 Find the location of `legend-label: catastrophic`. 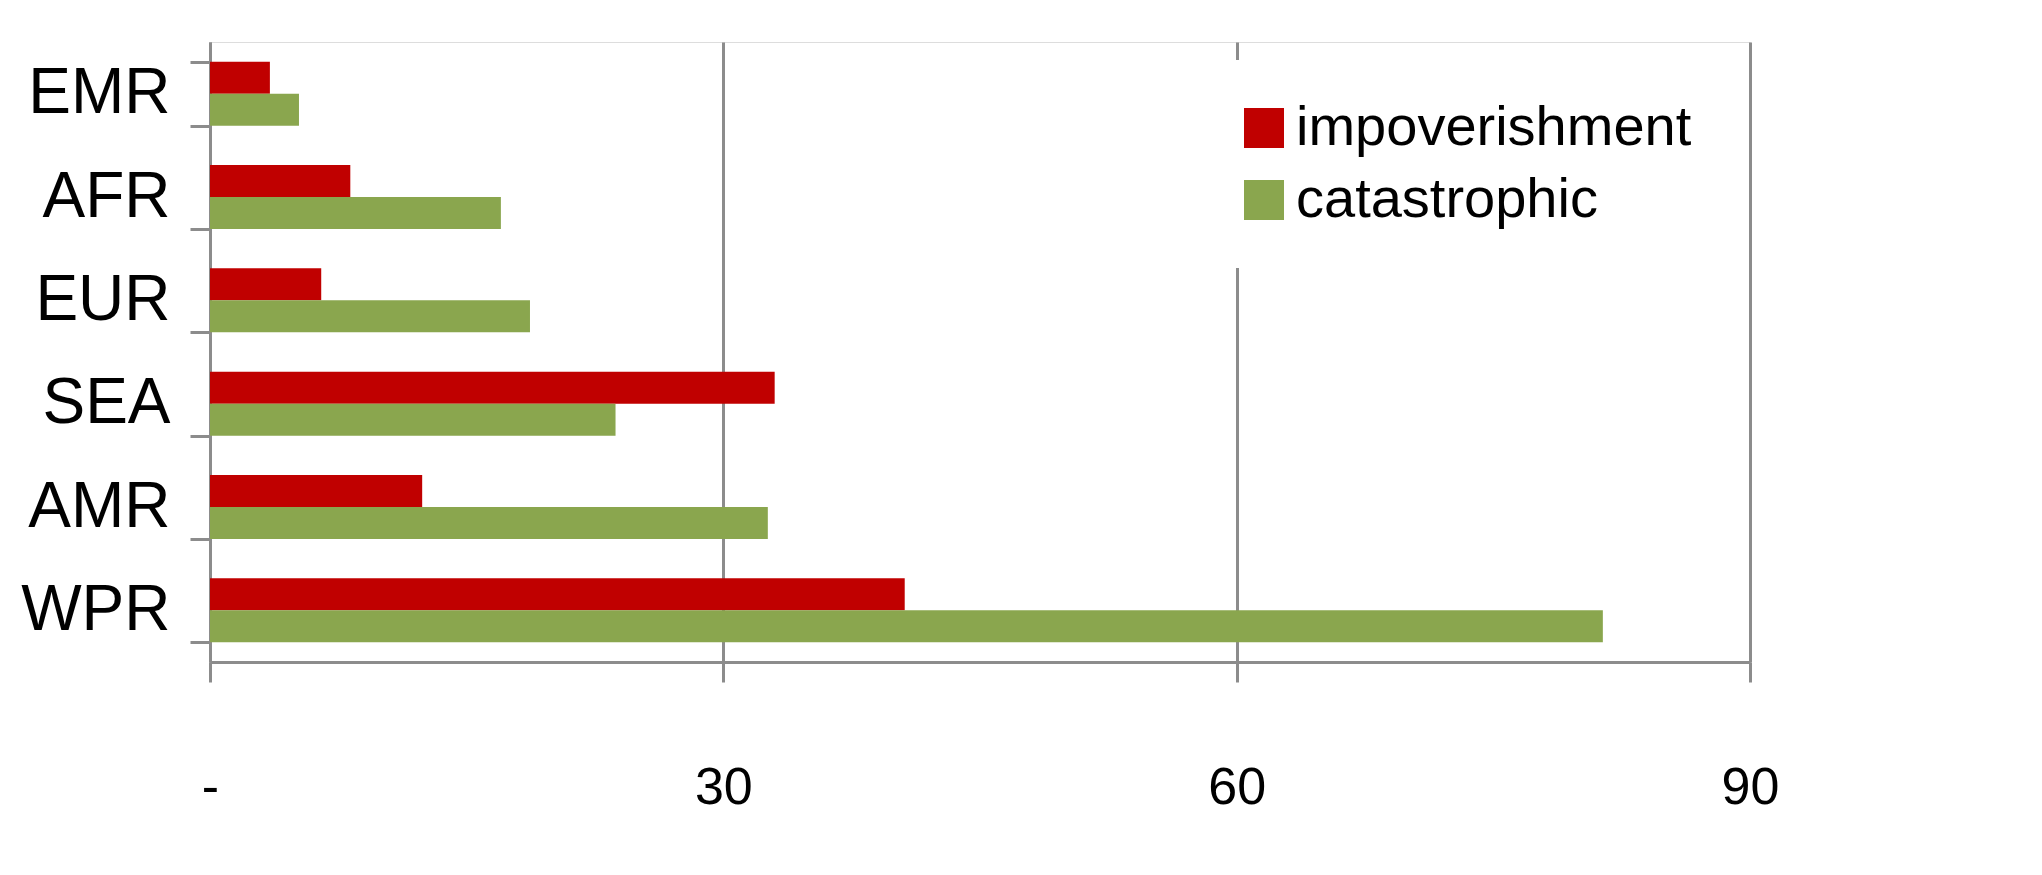

legend-label: catastrophic is located at coordinates (1447, 197).